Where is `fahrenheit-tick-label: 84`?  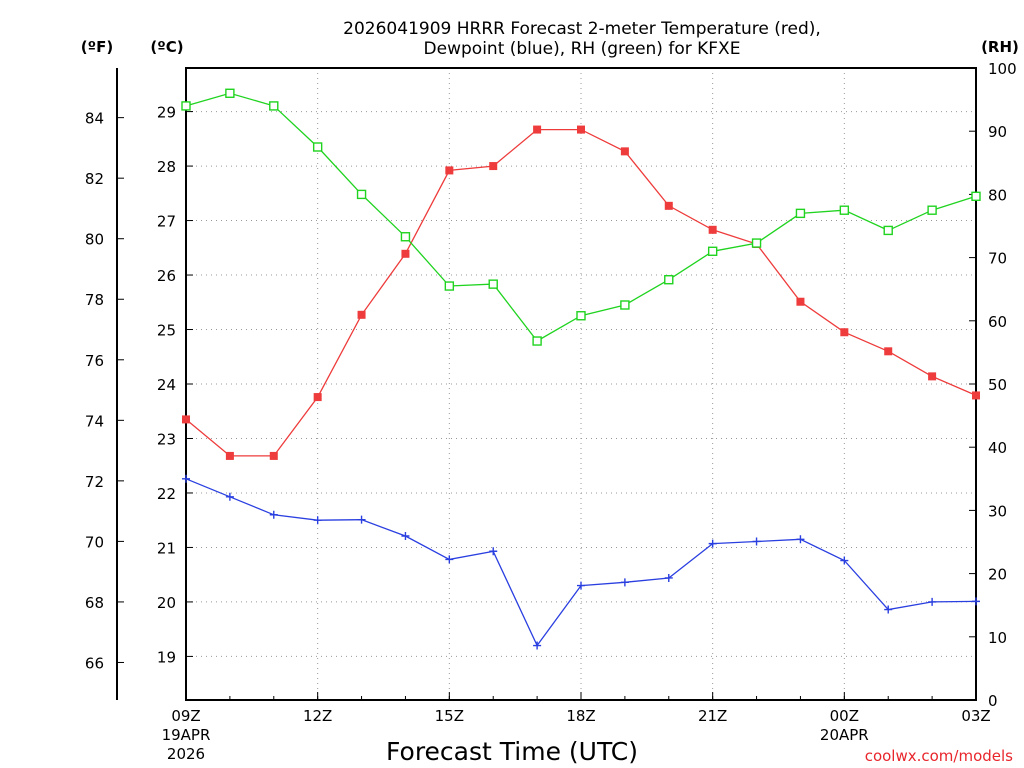
fahrenheit-tick-label: 84 is located at coordinates (94, 119).